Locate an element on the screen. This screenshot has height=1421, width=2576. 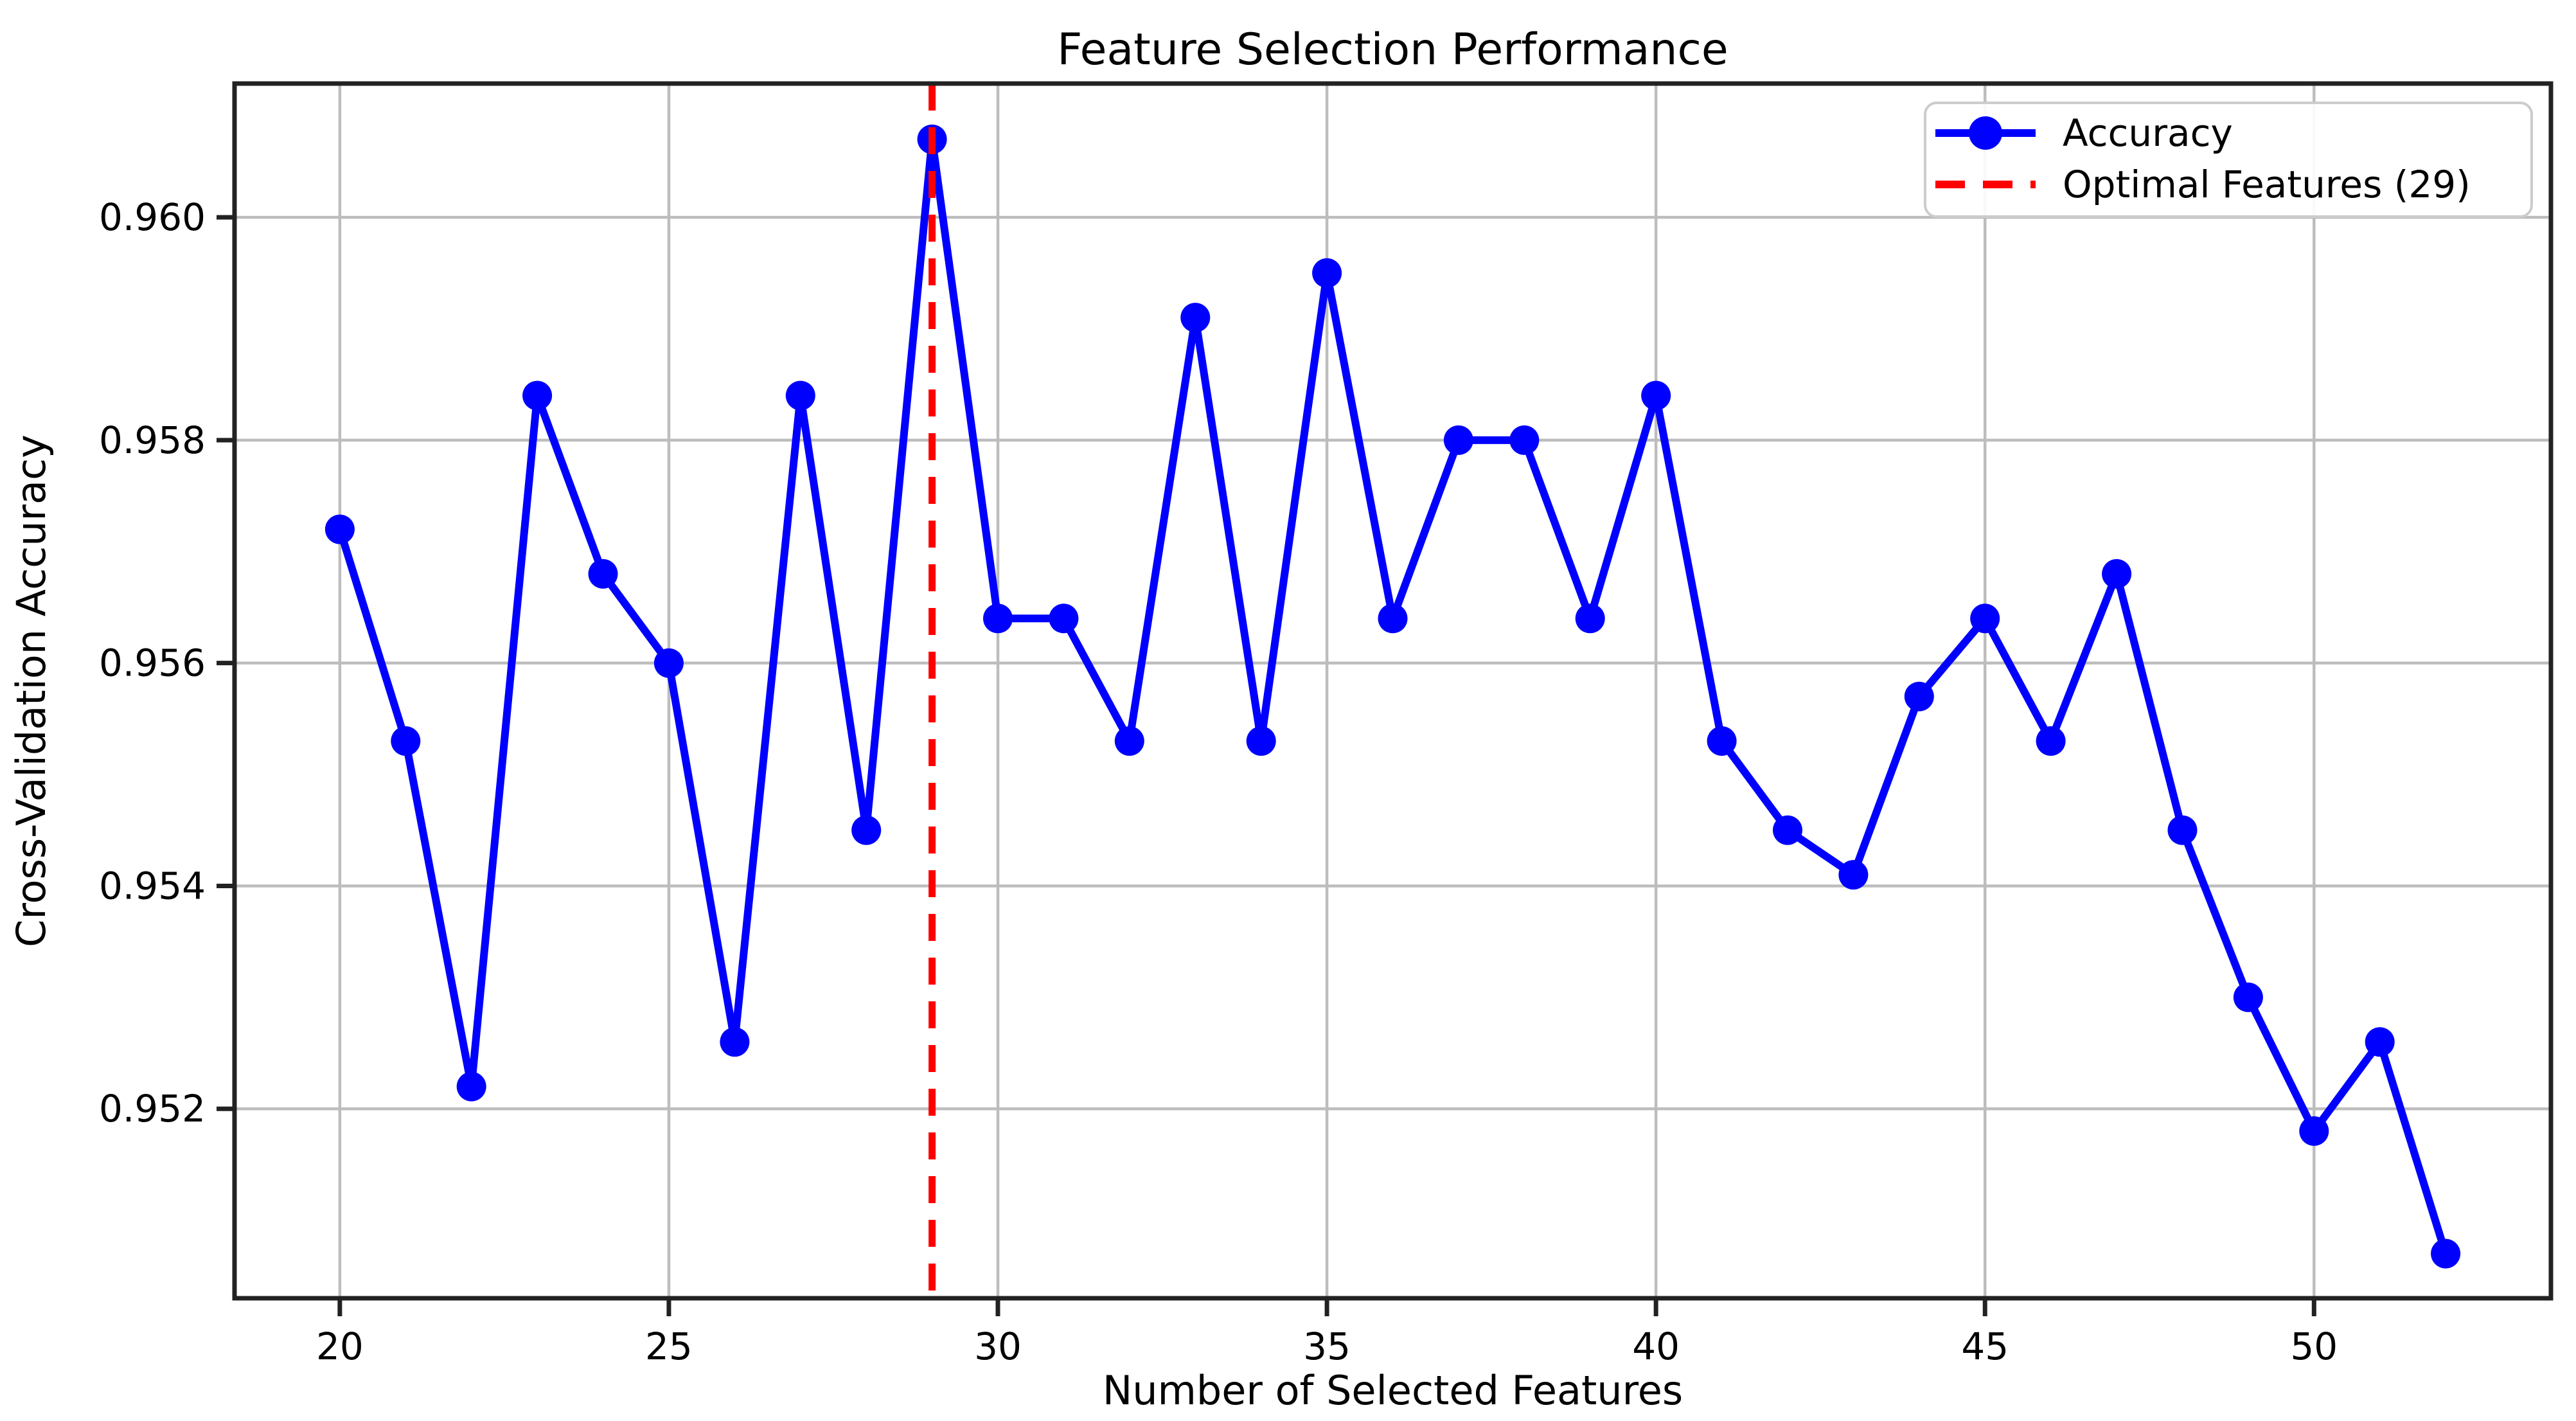
y-tick-label: 0.958 is located at coordinates (153, 440).